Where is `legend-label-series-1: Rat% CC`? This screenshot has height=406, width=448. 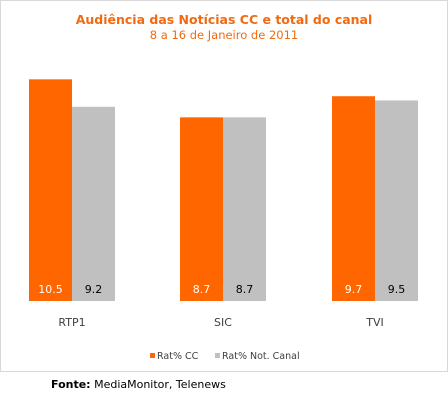
legend-label-series-1: Rat% CC is located at coordinates (178, 356).